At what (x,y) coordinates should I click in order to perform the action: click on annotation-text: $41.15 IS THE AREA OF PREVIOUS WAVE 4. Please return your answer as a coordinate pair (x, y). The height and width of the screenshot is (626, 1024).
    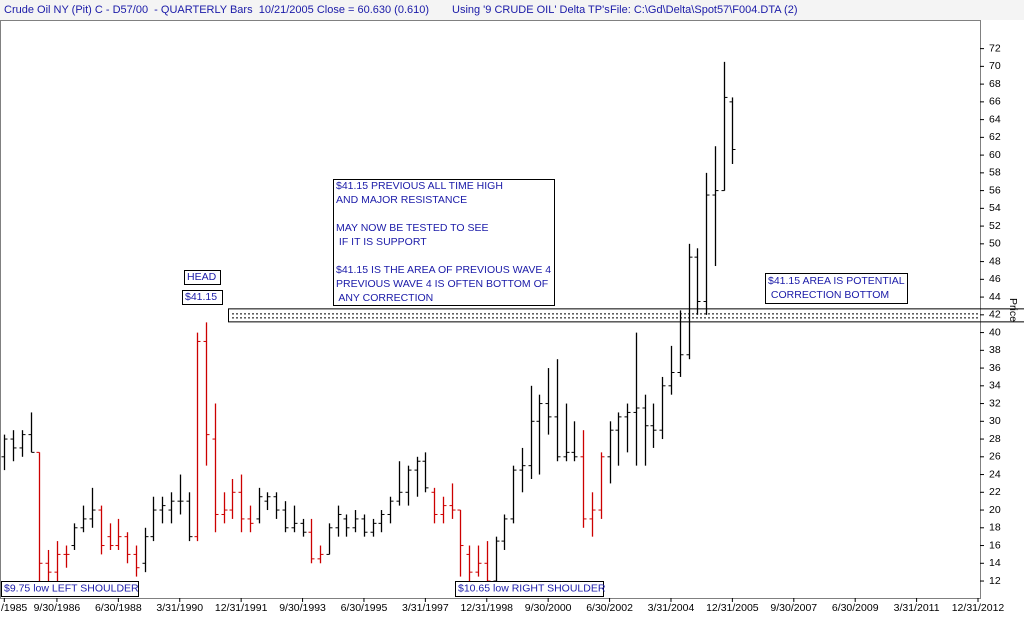
    Looking at the image, I should click on (443, 270).